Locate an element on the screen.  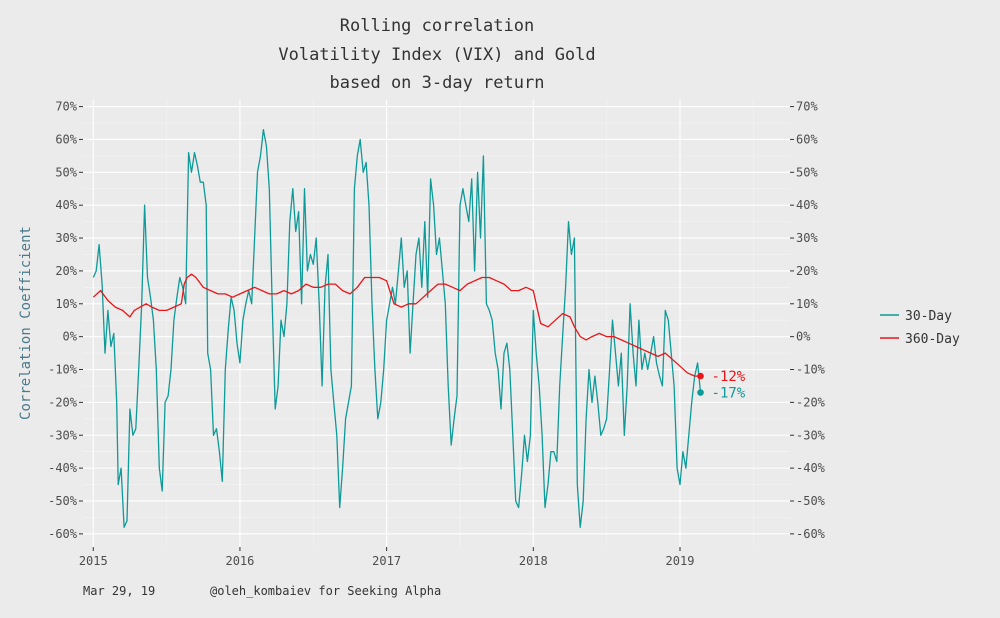
footer-date: Mar 29, 19 is located at coordinates (119, 591).